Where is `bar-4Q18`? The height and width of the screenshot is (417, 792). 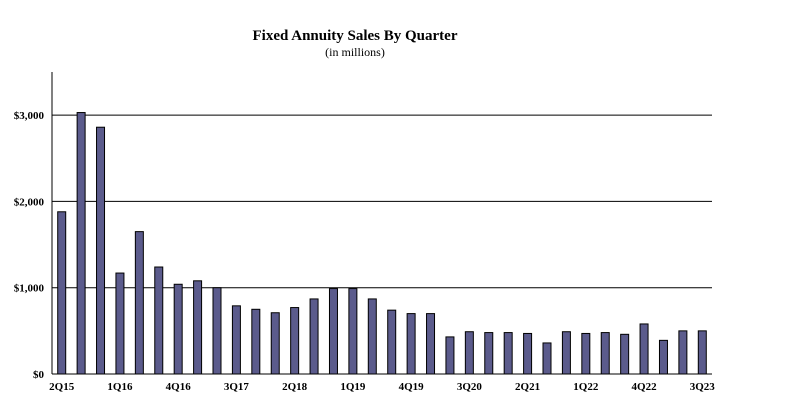 bar-4Q18 is located at coordinates (333, 331).